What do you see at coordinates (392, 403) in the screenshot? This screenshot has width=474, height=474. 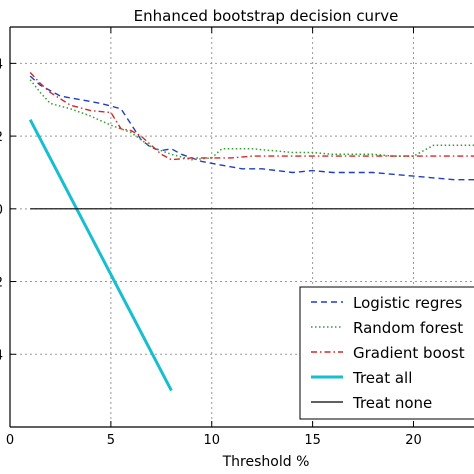 I see `legend-label: Treat none` at bounding box center [392, 403].